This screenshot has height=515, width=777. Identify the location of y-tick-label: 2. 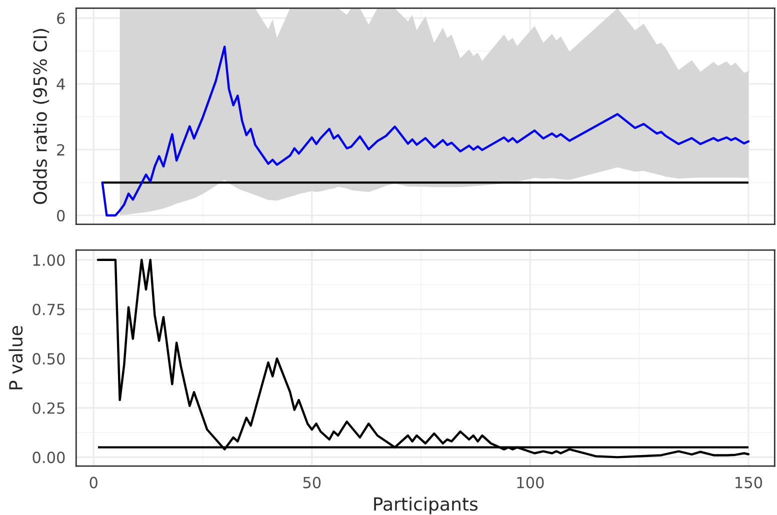
(60, 150).